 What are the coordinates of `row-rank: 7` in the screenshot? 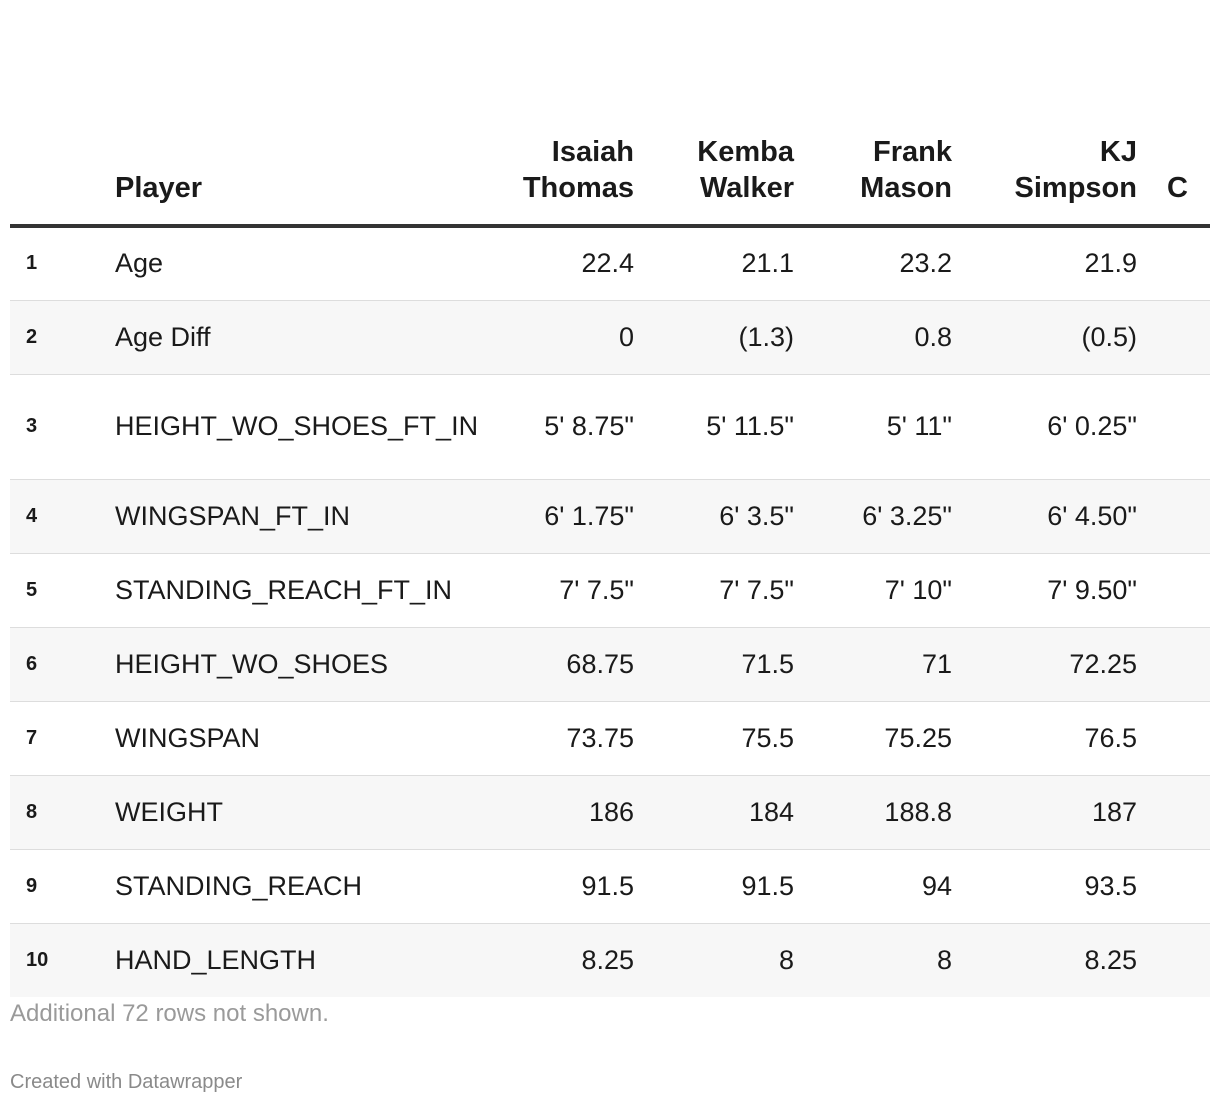 It's located at (62, 738).